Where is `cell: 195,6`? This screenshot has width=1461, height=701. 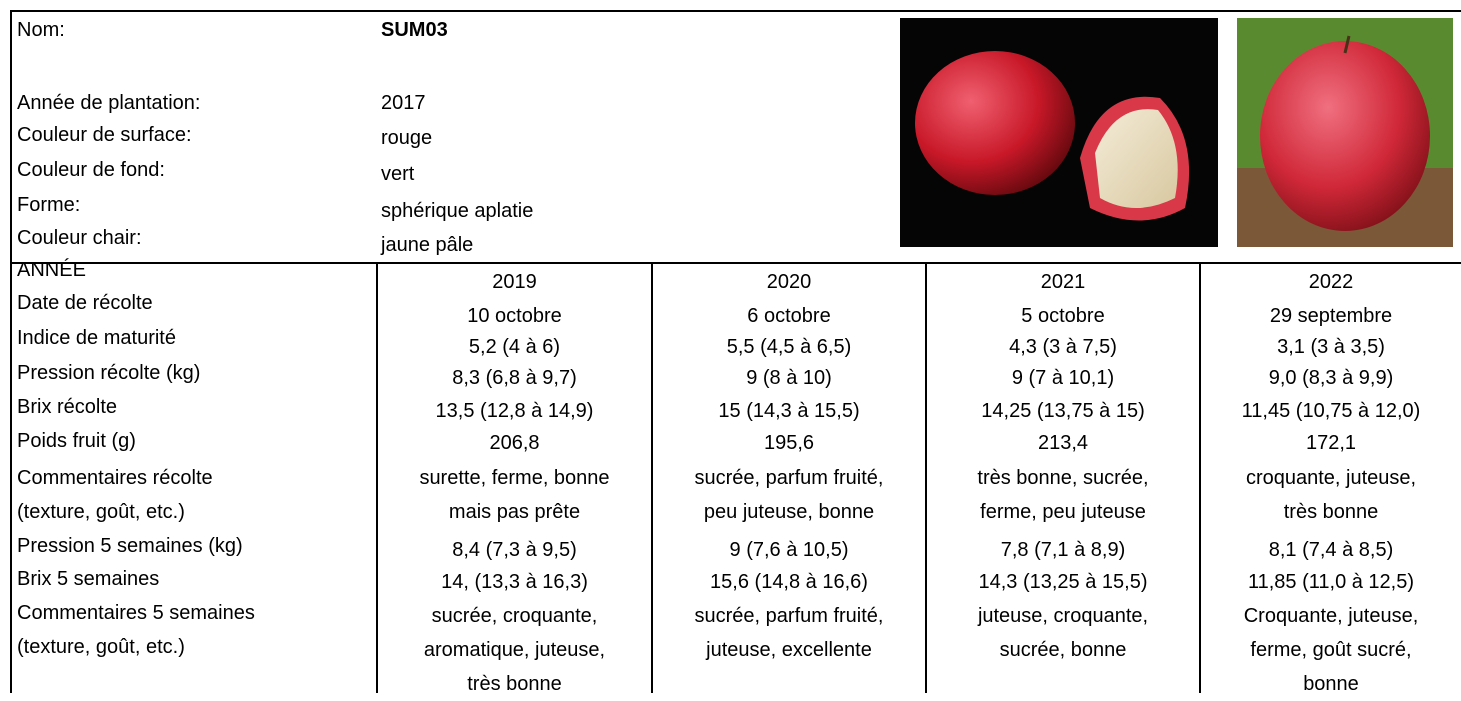 cell: 195,6 is located at coordinates (789, 443).